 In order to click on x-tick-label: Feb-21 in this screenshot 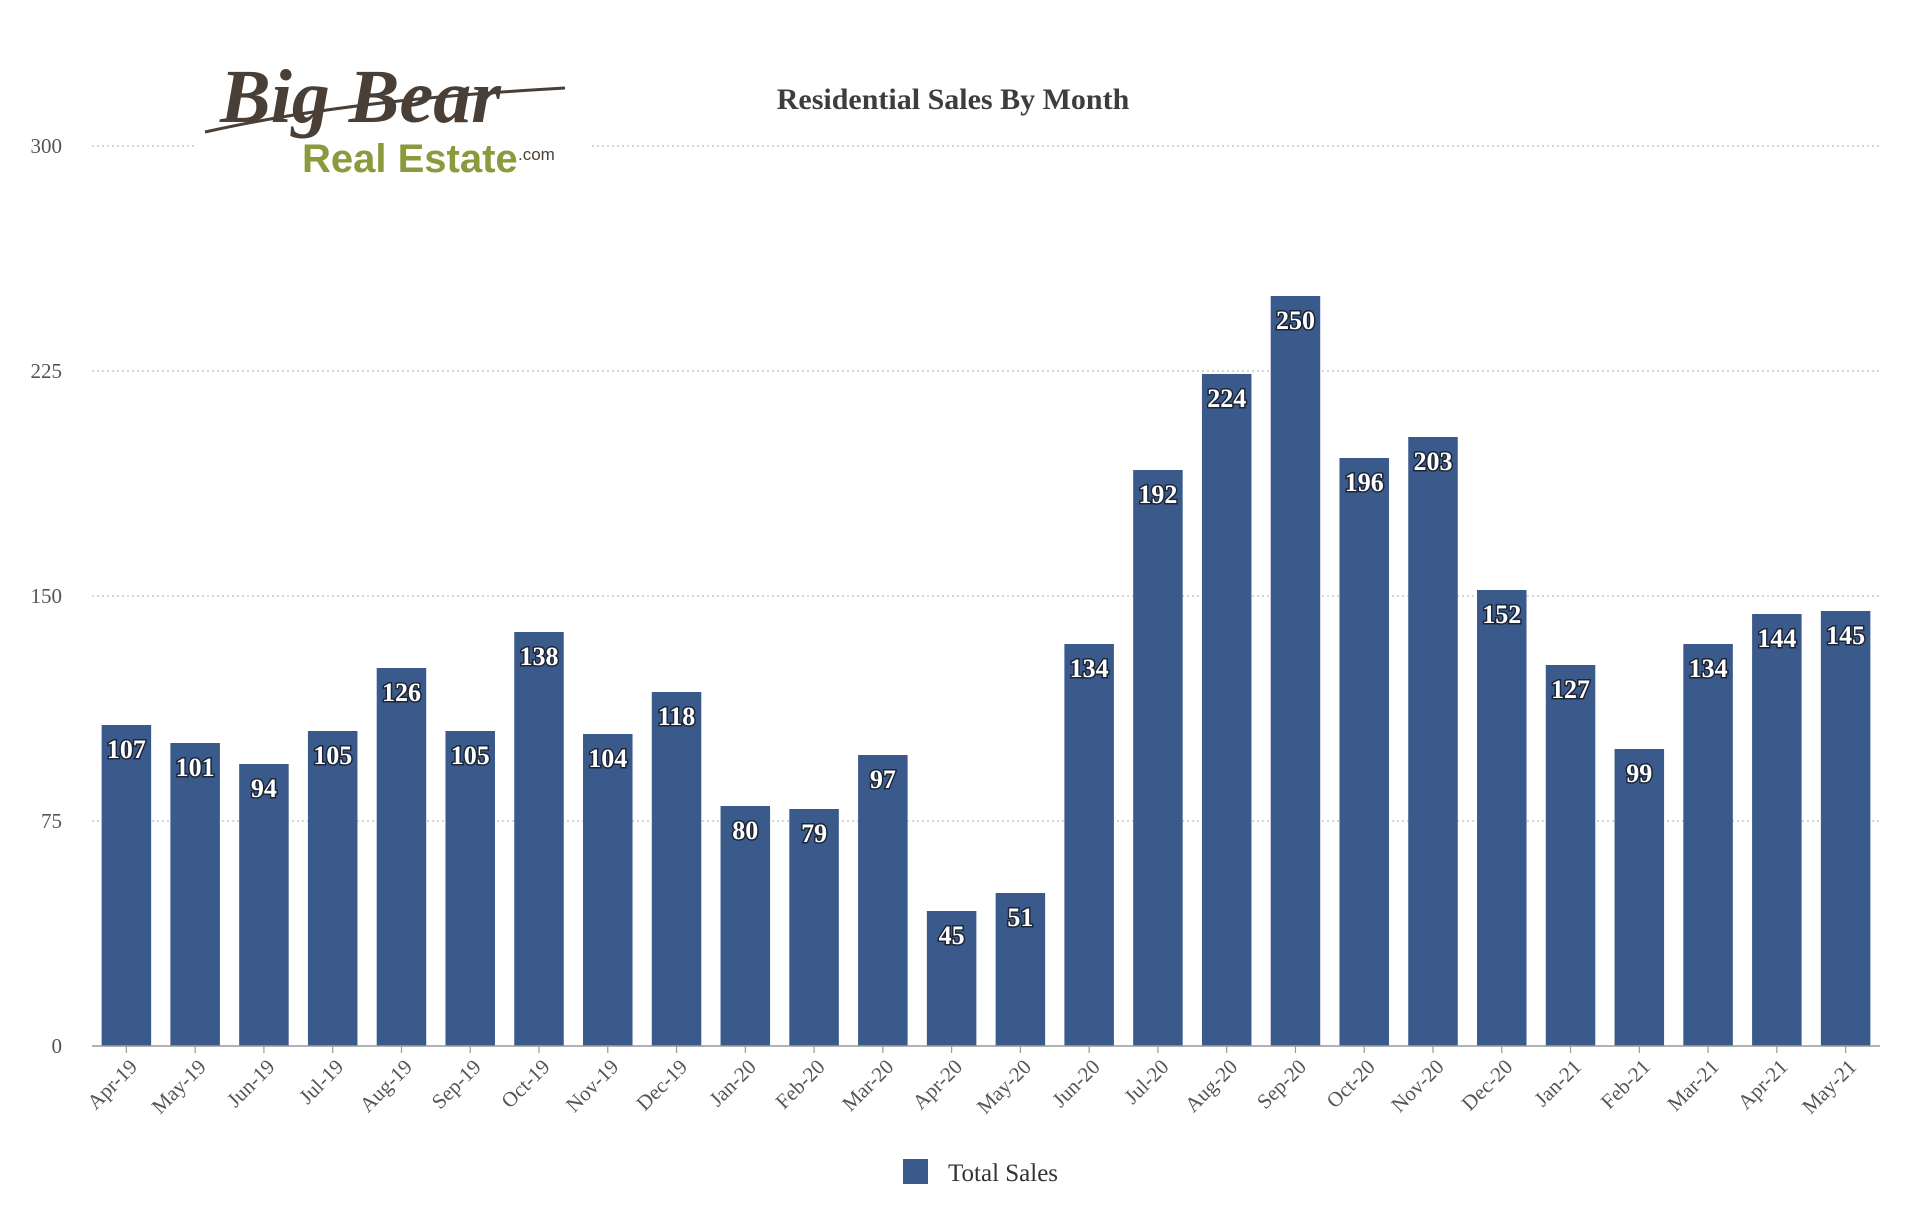, I will do `click(1625, 1084)`.